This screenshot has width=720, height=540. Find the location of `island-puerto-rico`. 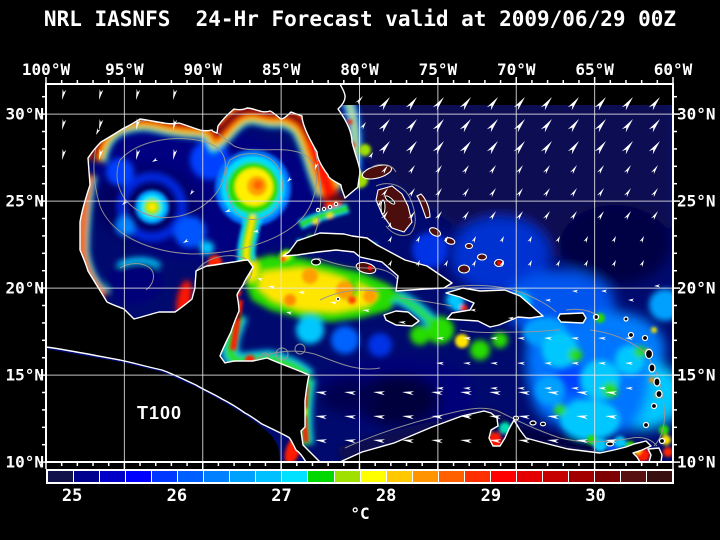

island-puerto-rico is located at coordinates (572, 318).